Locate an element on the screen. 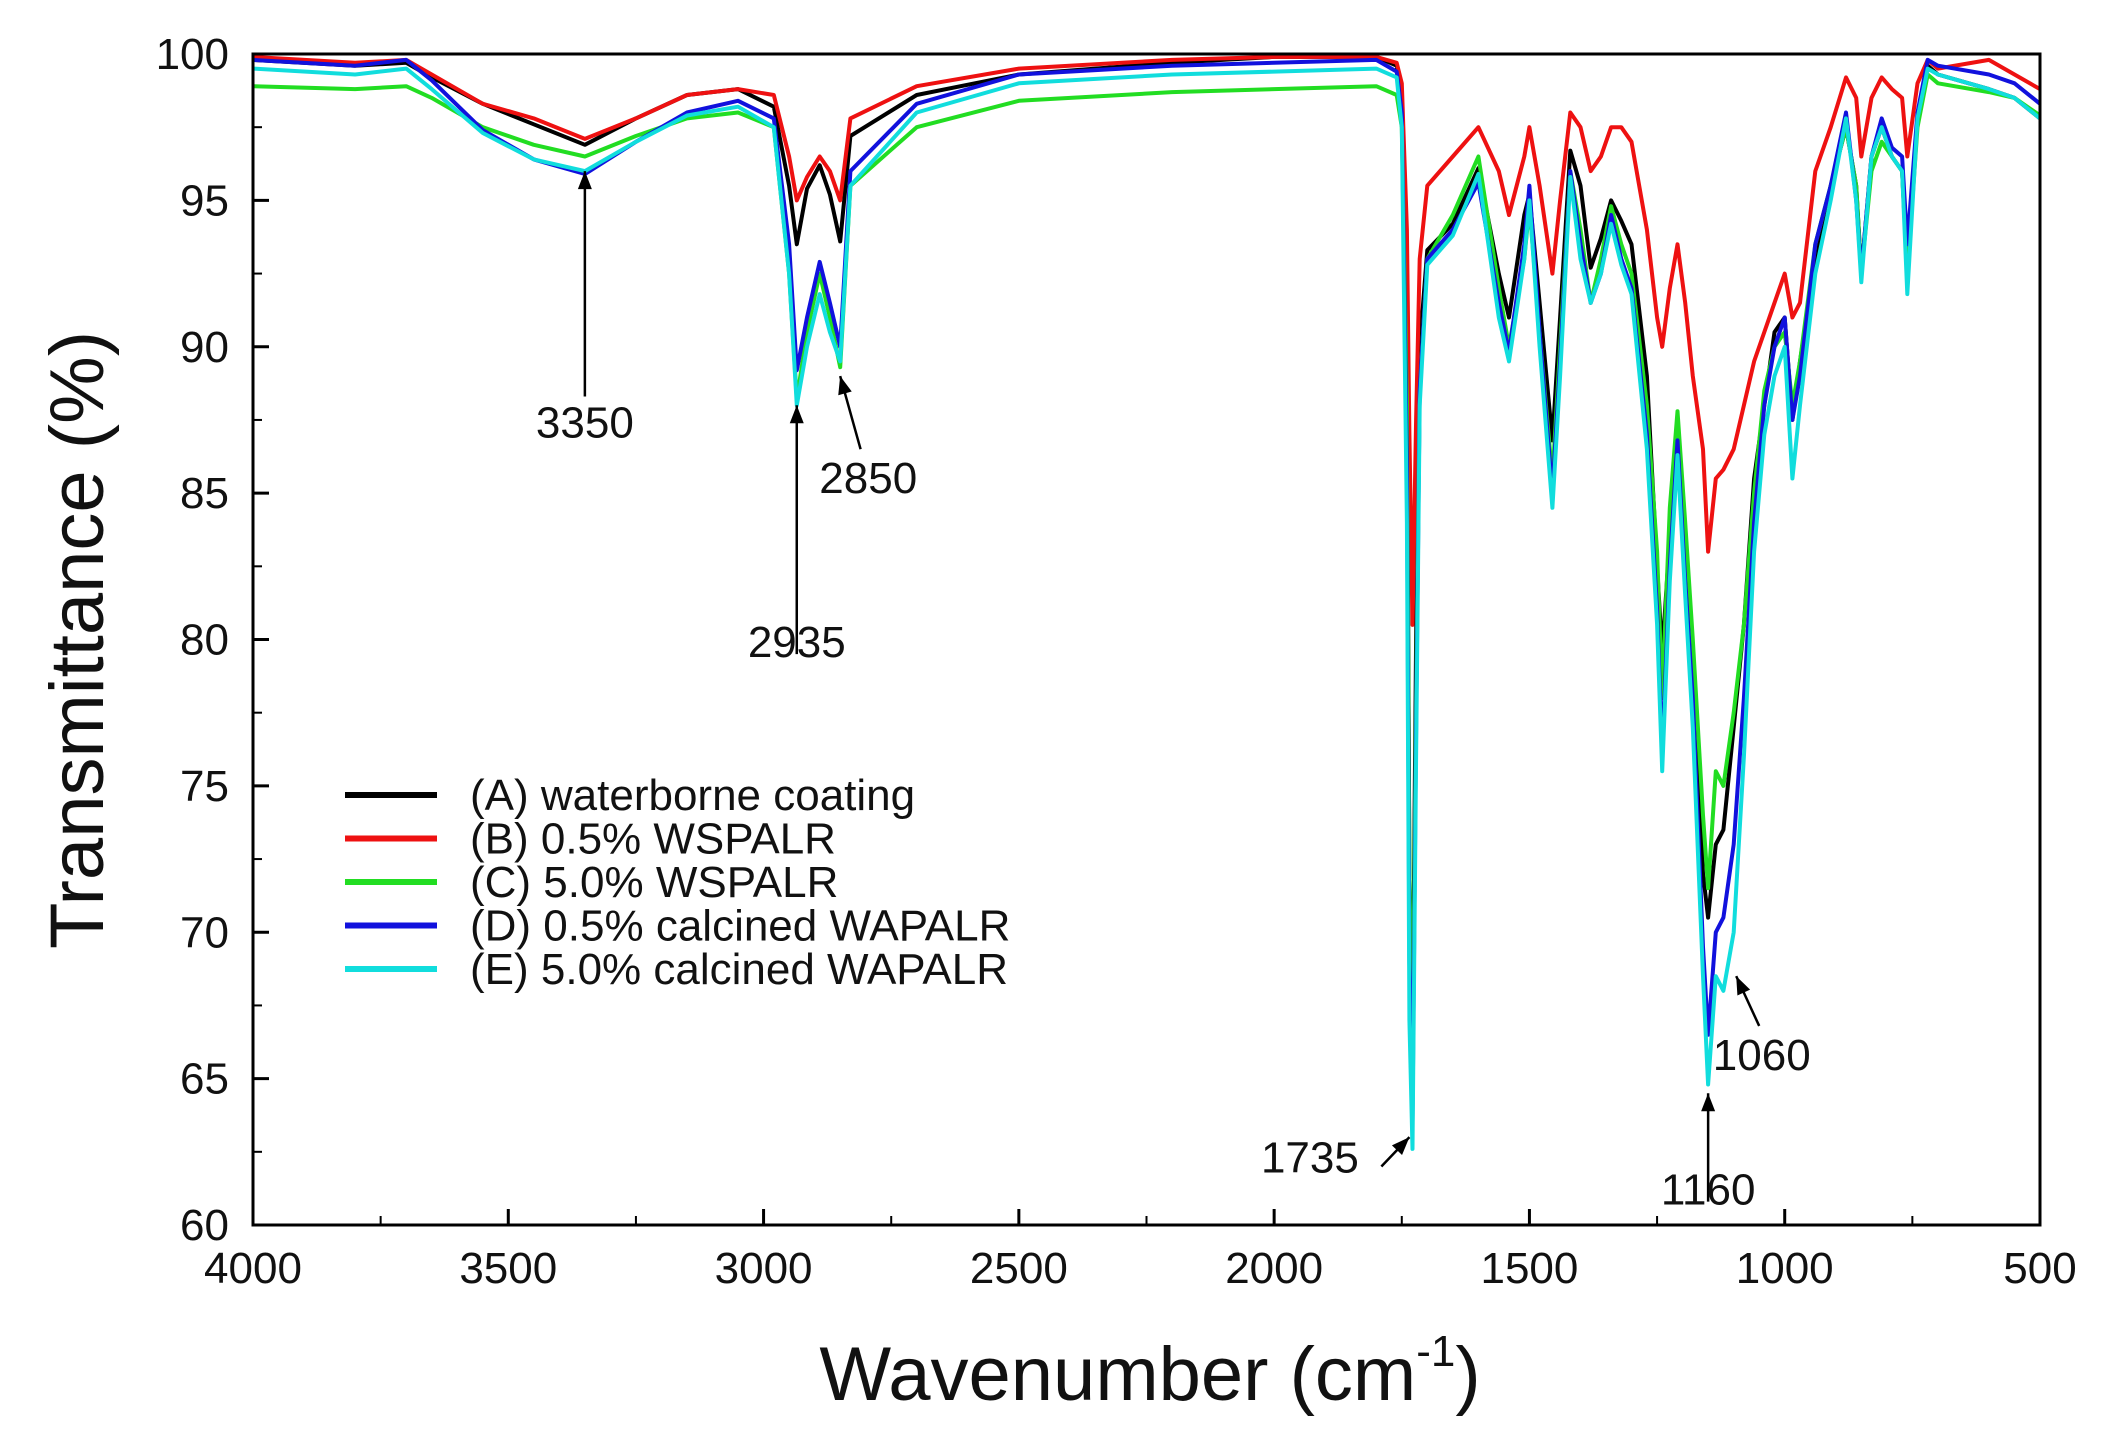 This screenshot has height=1450, width=2107. y-tick-label: 70 is located at coordinates (204, 932).